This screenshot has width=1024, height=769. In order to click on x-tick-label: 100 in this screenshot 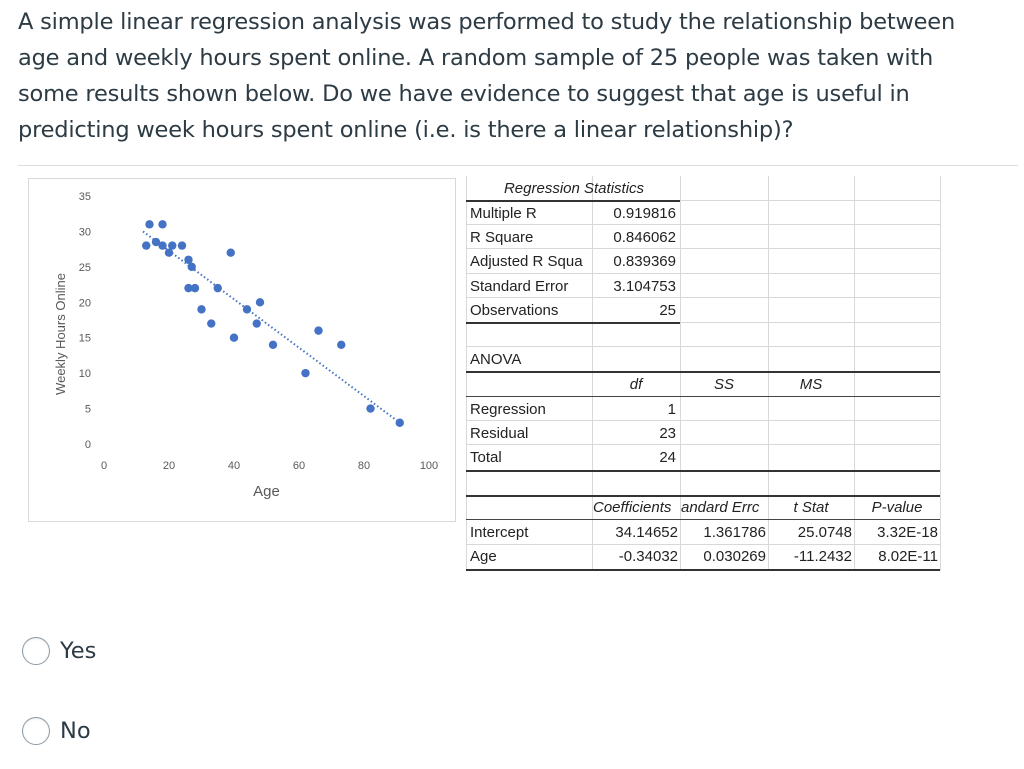, I will do `click(429, 466)`.